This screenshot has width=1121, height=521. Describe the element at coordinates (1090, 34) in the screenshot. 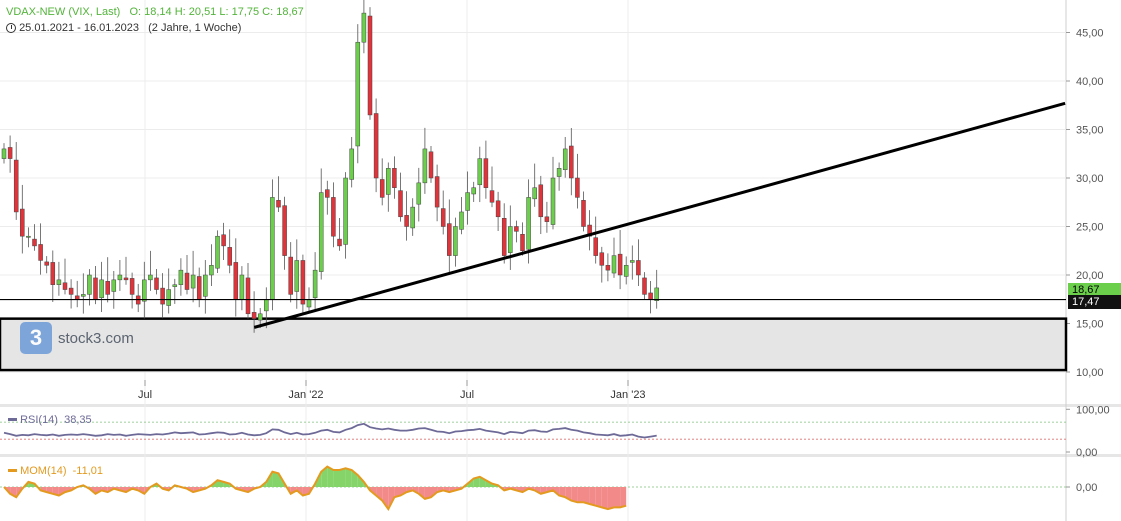

I see `price-y-tick-label: 45,00` at that location.